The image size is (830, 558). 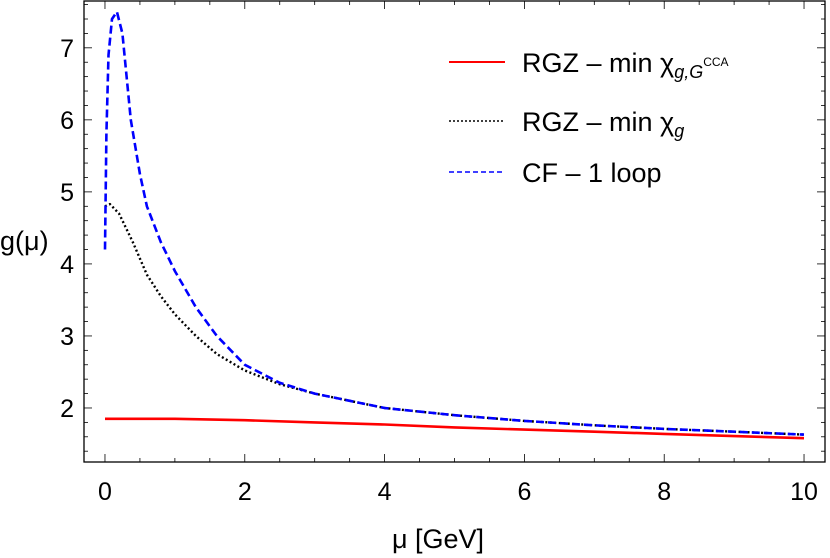 I want to click on x-tick-label: 4, so click(x=385, y=492).